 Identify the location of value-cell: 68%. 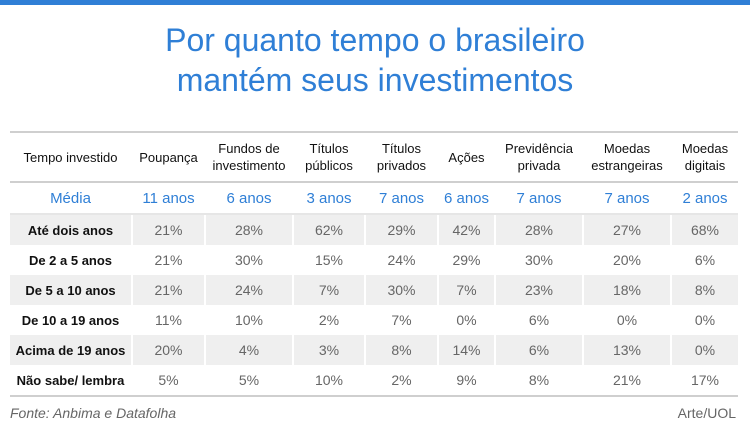
(704, 229).